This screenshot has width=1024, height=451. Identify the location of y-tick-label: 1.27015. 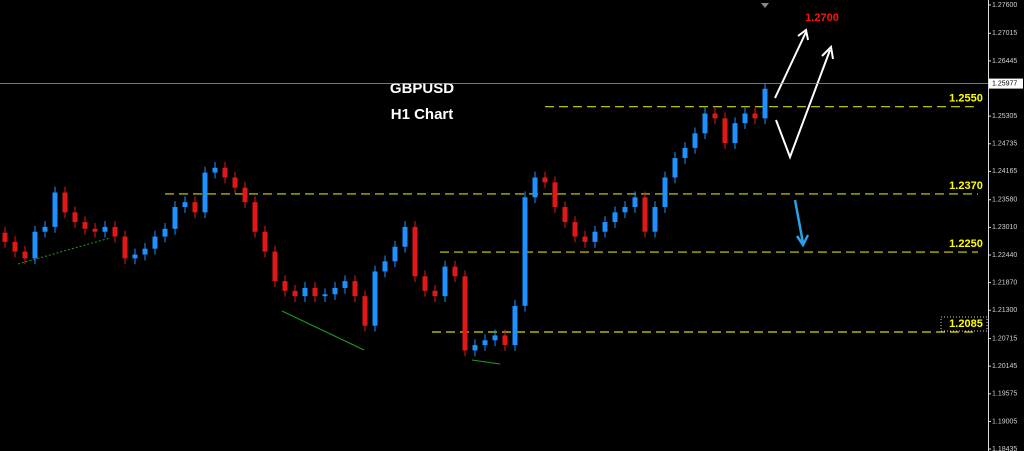
(1004, 33).